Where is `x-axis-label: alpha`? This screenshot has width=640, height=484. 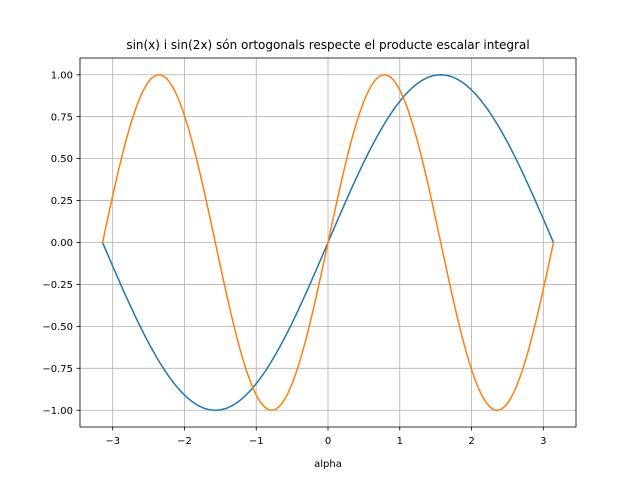 x-axis-label: alpha is located at coordinates (328, 464).